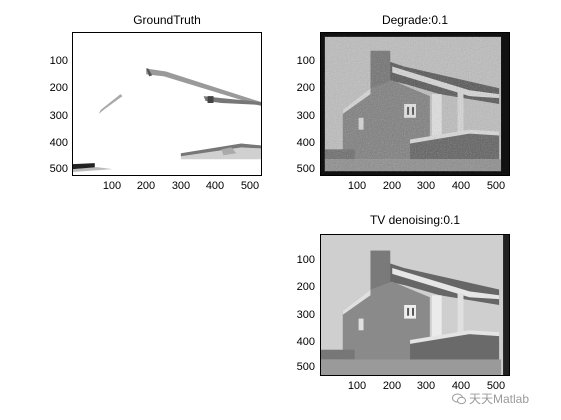 Image resolution: width=561 pixels, height=420 pixels. Describe the element at coordinates (305, 342) in the screenshot. I see `tv-denoising-ytick: 400` at that location.